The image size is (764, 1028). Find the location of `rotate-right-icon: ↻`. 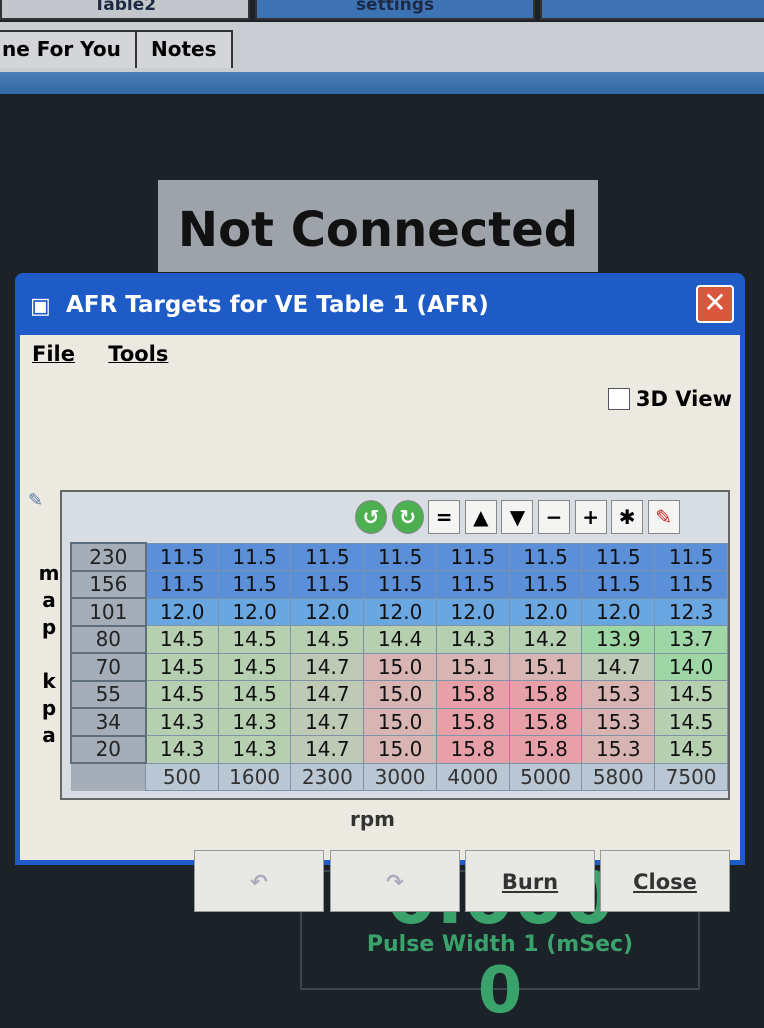

rotate-right-icon: ↻ is located at coordinates (407, 517).